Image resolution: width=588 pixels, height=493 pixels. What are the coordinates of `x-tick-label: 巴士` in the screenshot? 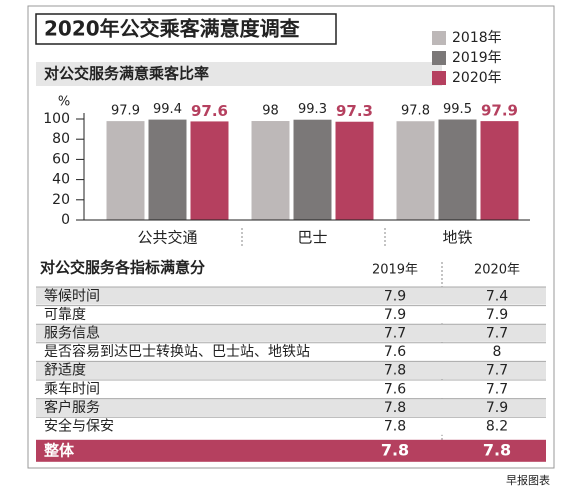 It's located at (312, 238).